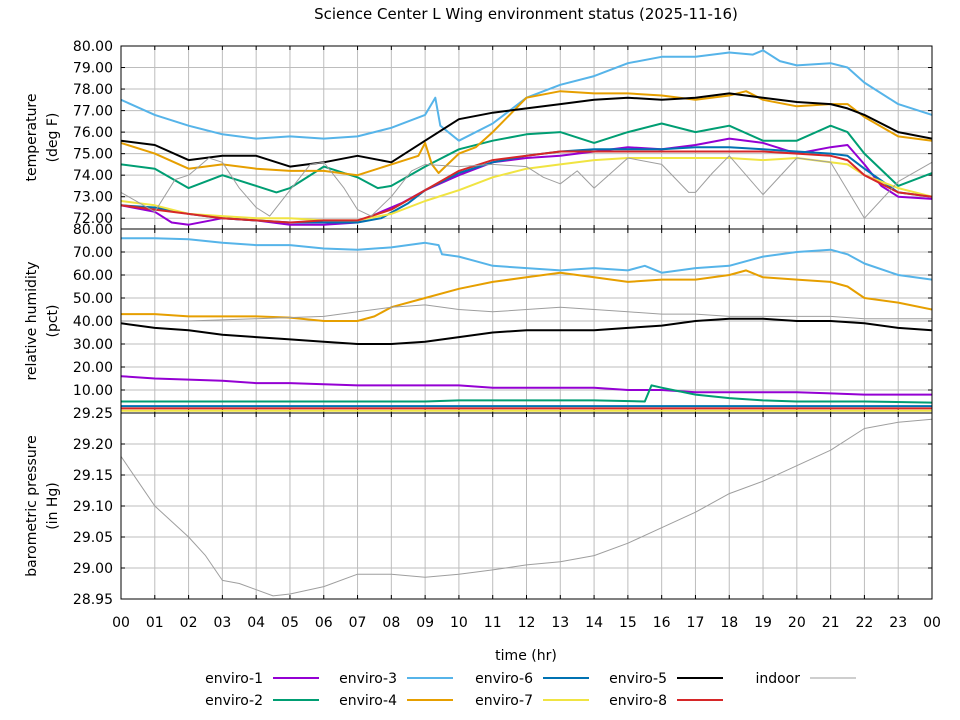 This screenshot has height=720, width=960. I want to click on y-tick-label: 29.20, so click(93, 445).